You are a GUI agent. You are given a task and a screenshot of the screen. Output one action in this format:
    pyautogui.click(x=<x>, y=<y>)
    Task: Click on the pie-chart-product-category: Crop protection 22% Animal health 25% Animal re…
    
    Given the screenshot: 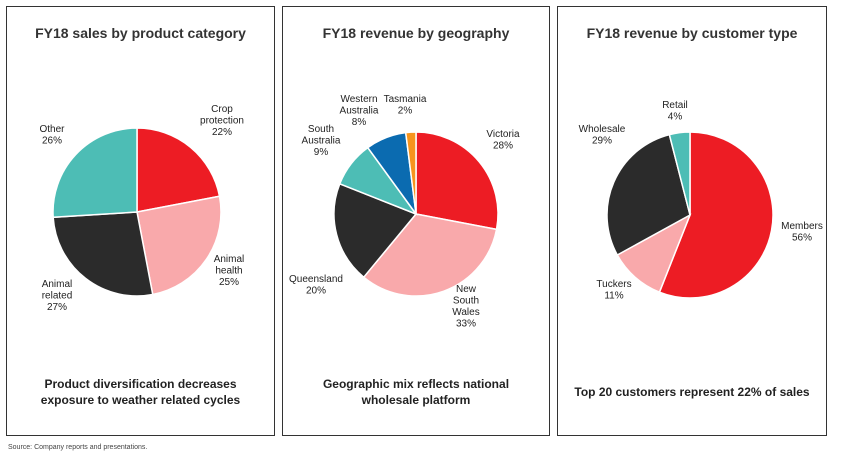 What is the action you would take?
    pyautogui.click(x=142, y=208)
    